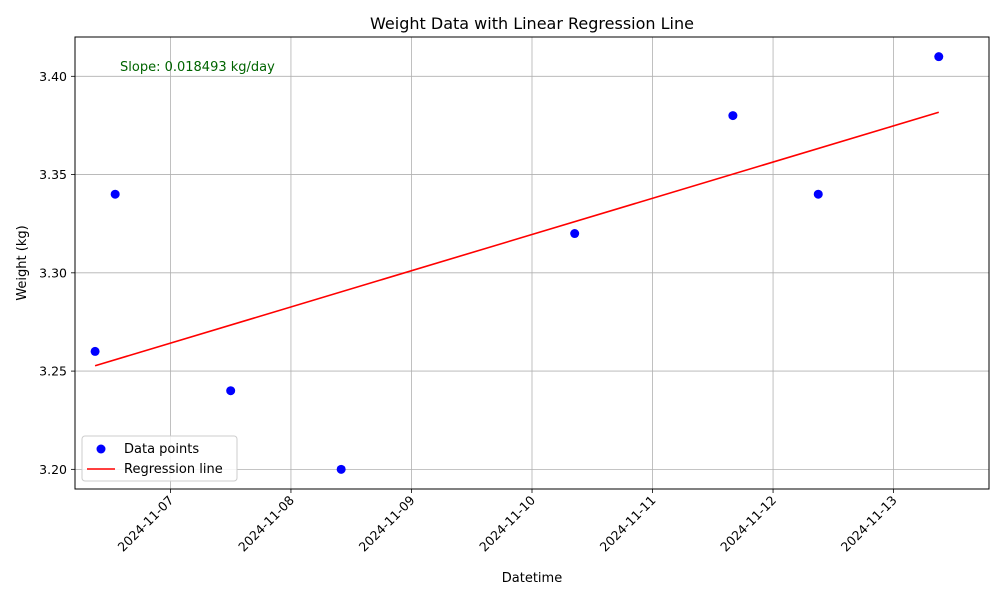 The width and height of the screenshot is (1000, 600). Describe the element at coordinates (53, 469) in the screenshot. I see `y-tick-label: 3.20` at that location.